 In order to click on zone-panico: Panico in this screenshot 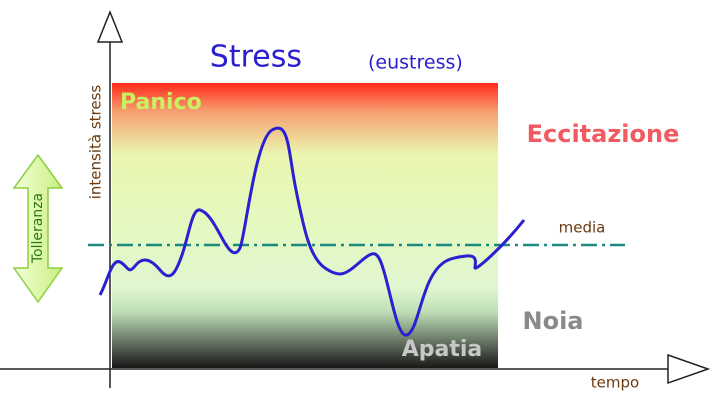, I will do `click(161, 102)`.